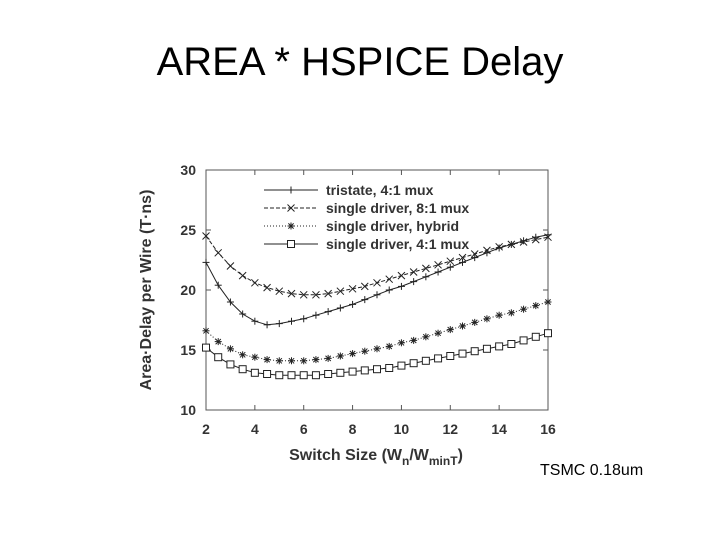 This screenshot has width=720, height=540. I want to click on x-axis-label-mid: /W, so click(419, 455).